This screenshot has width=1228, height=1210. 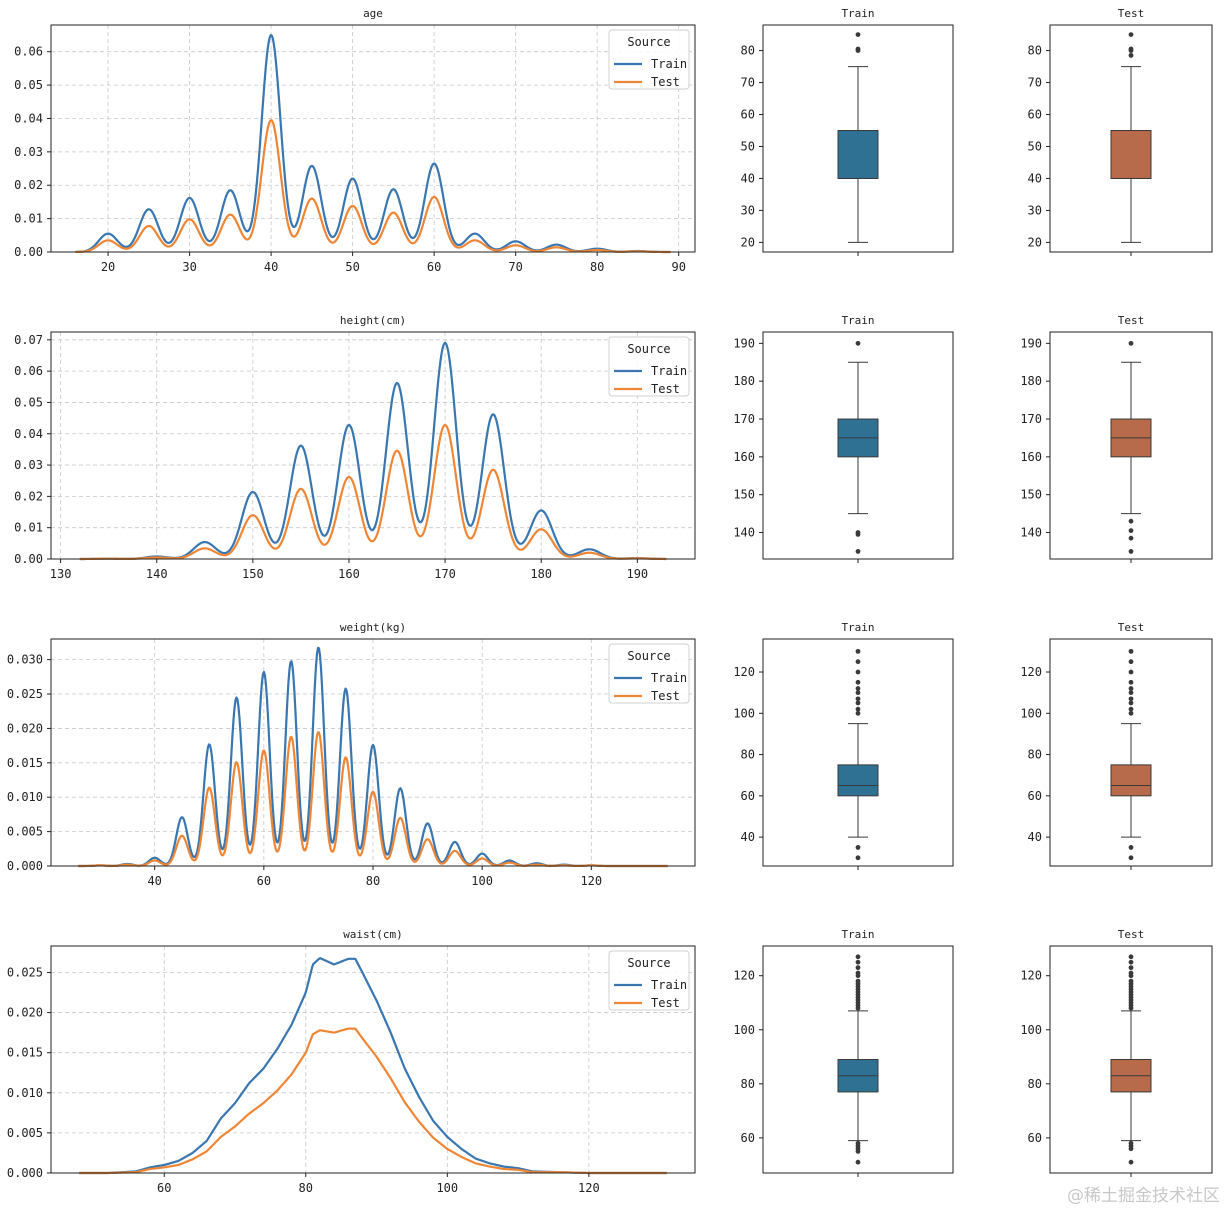 What do you see at coordinates (25, 1173) in the screenshot?
I see `y-tick-label: 0.000` at bounding box center [25, 1173].